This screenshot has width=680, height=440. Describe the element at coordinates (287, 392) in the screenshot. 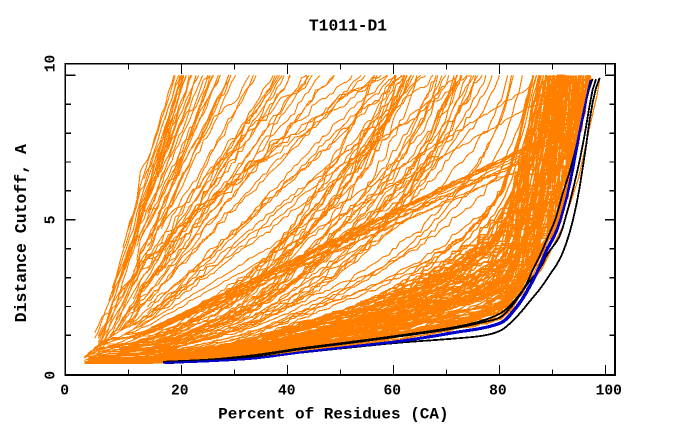

I see `svg-text: 40` at that location.